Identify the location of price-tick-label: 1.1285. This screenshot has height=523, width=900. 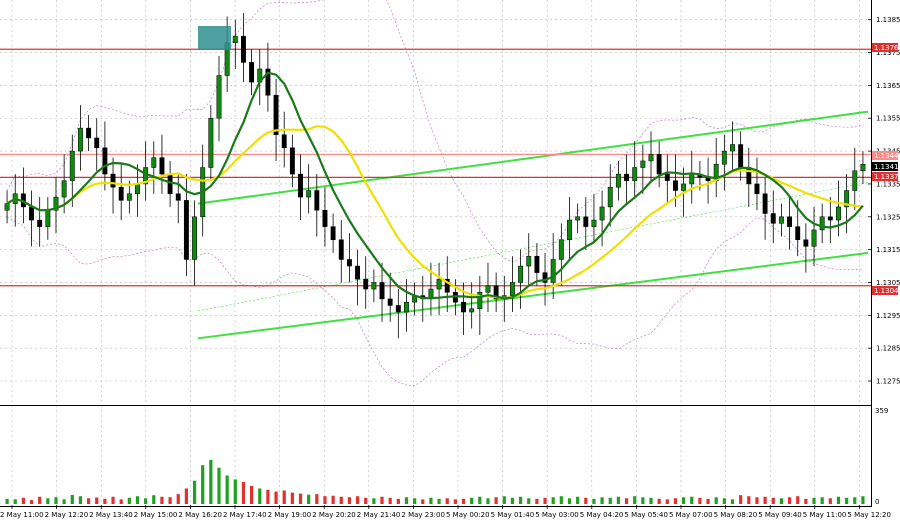
(888, 349).